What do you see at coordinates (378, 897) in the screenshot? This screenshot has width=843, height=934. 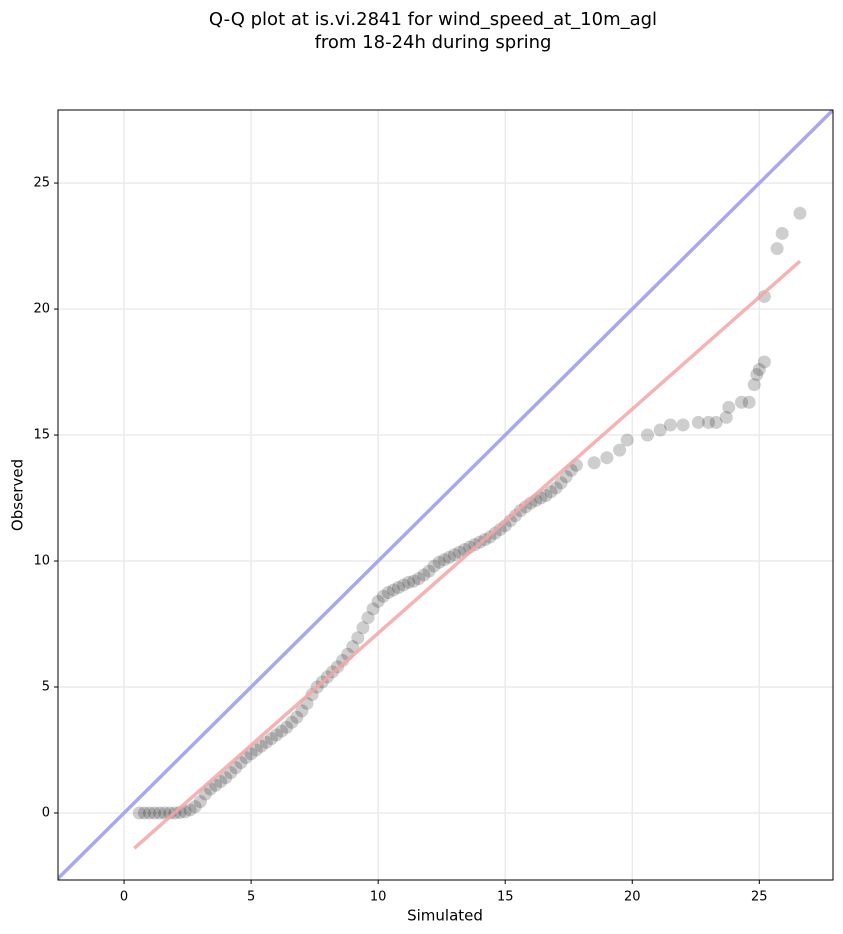 I see `x-tick-label: 10` at bounding box center [378, 897].